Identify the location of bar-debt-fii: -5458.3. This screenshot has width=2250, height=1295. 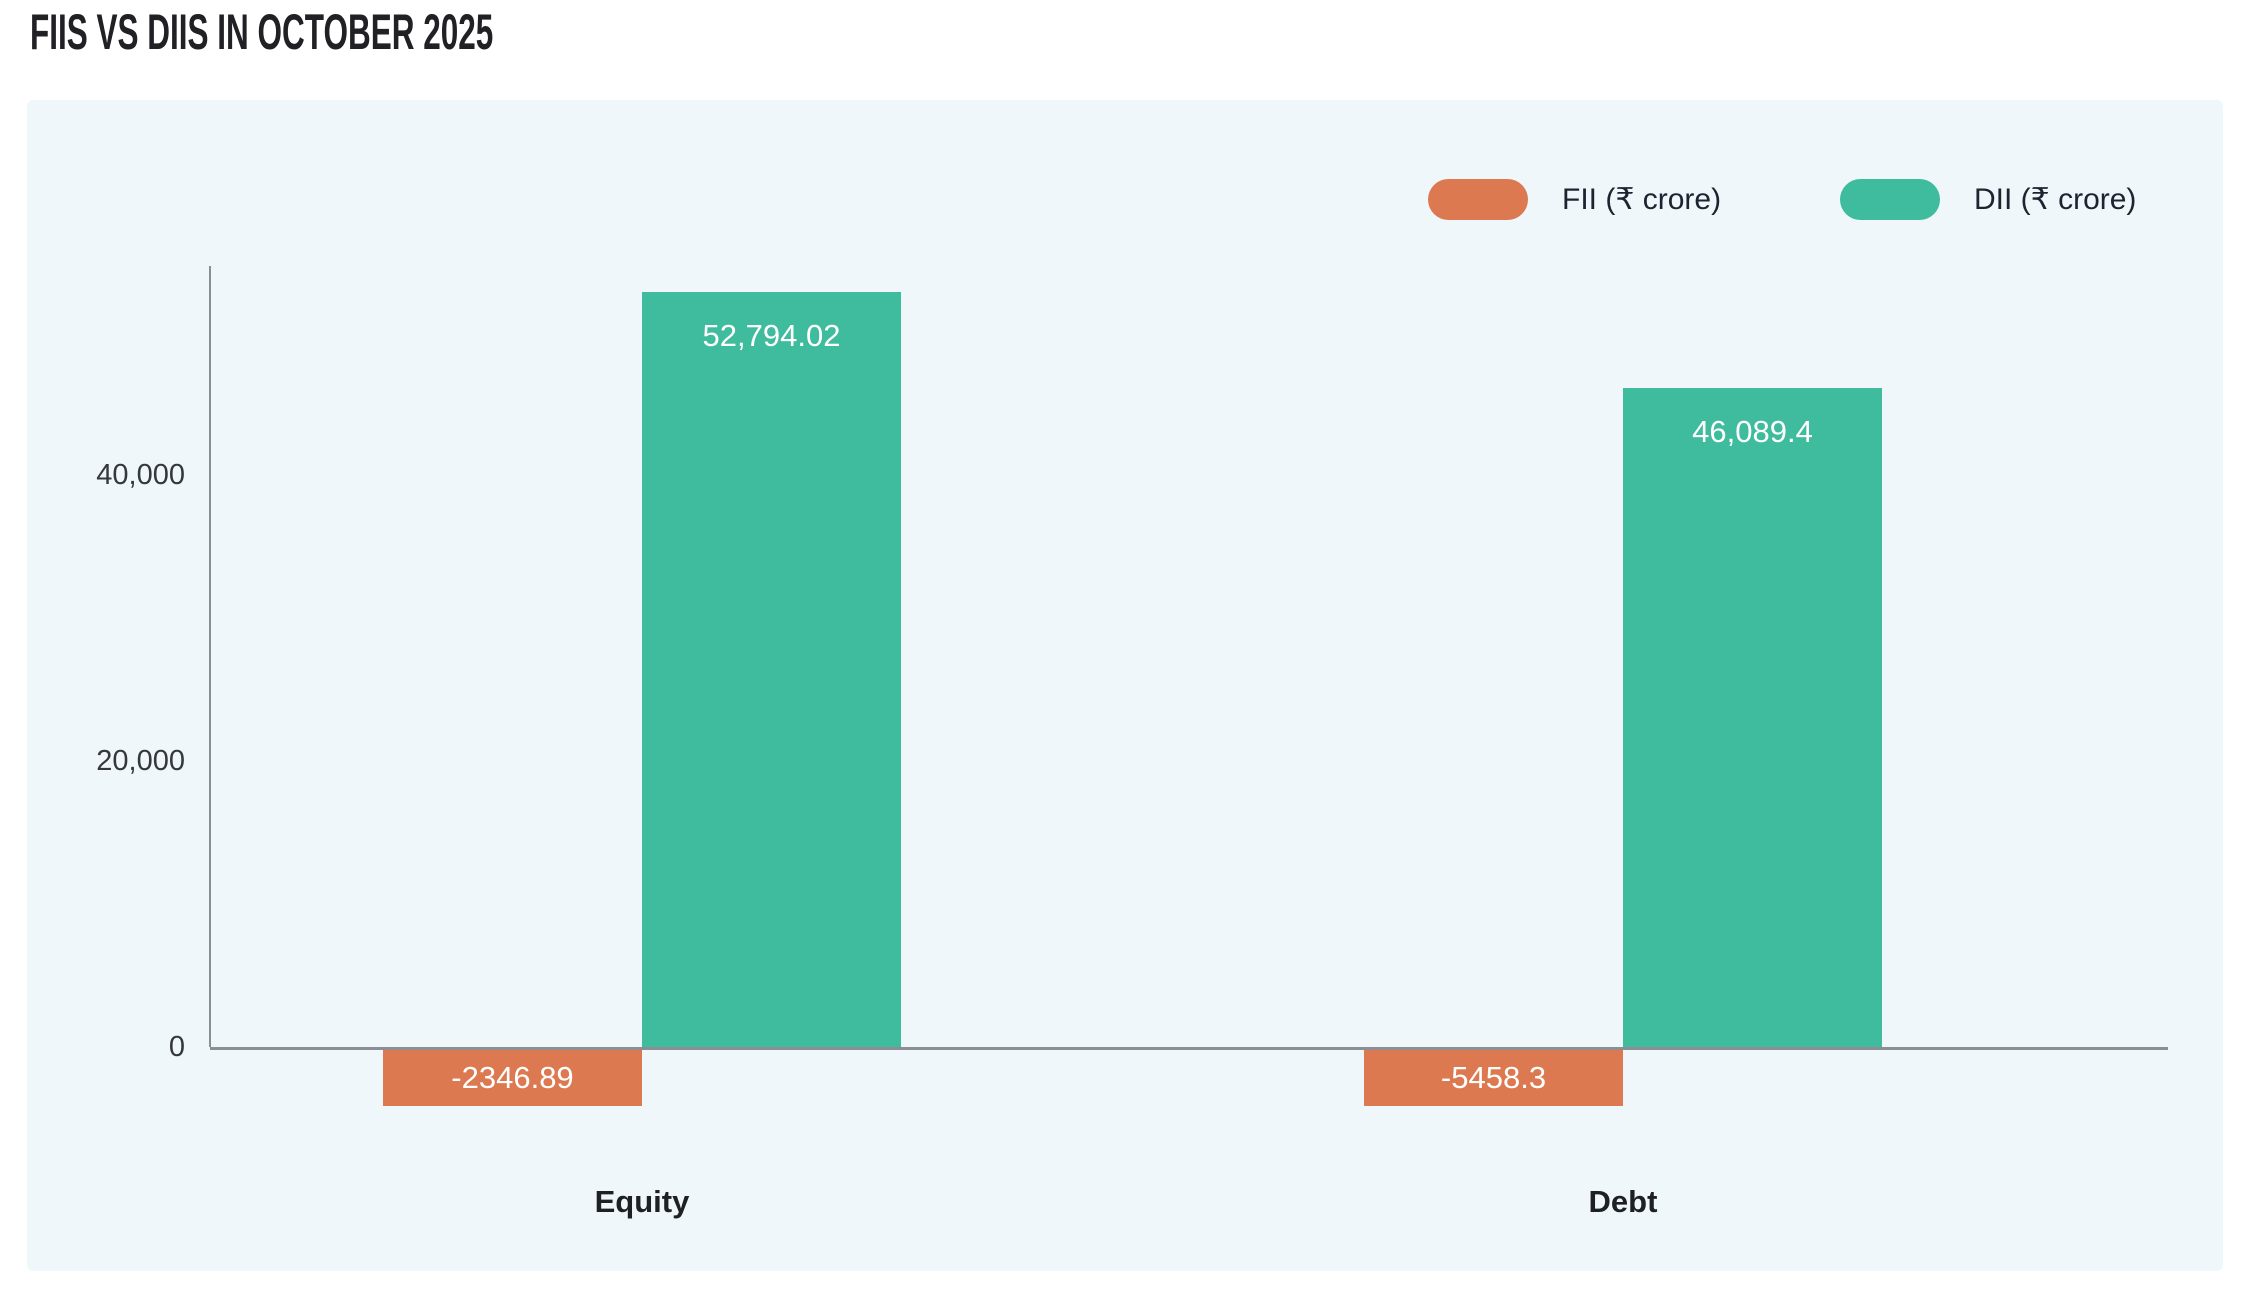
(1493, 1078).